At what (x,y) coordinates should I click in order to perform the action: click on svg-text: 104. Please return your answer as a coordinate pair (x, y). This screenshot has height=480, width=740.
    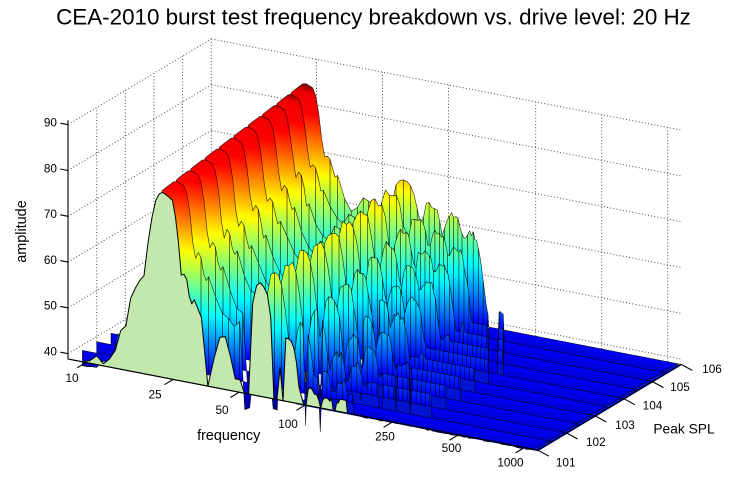
    Looking at the image, I should click on (653, 406).